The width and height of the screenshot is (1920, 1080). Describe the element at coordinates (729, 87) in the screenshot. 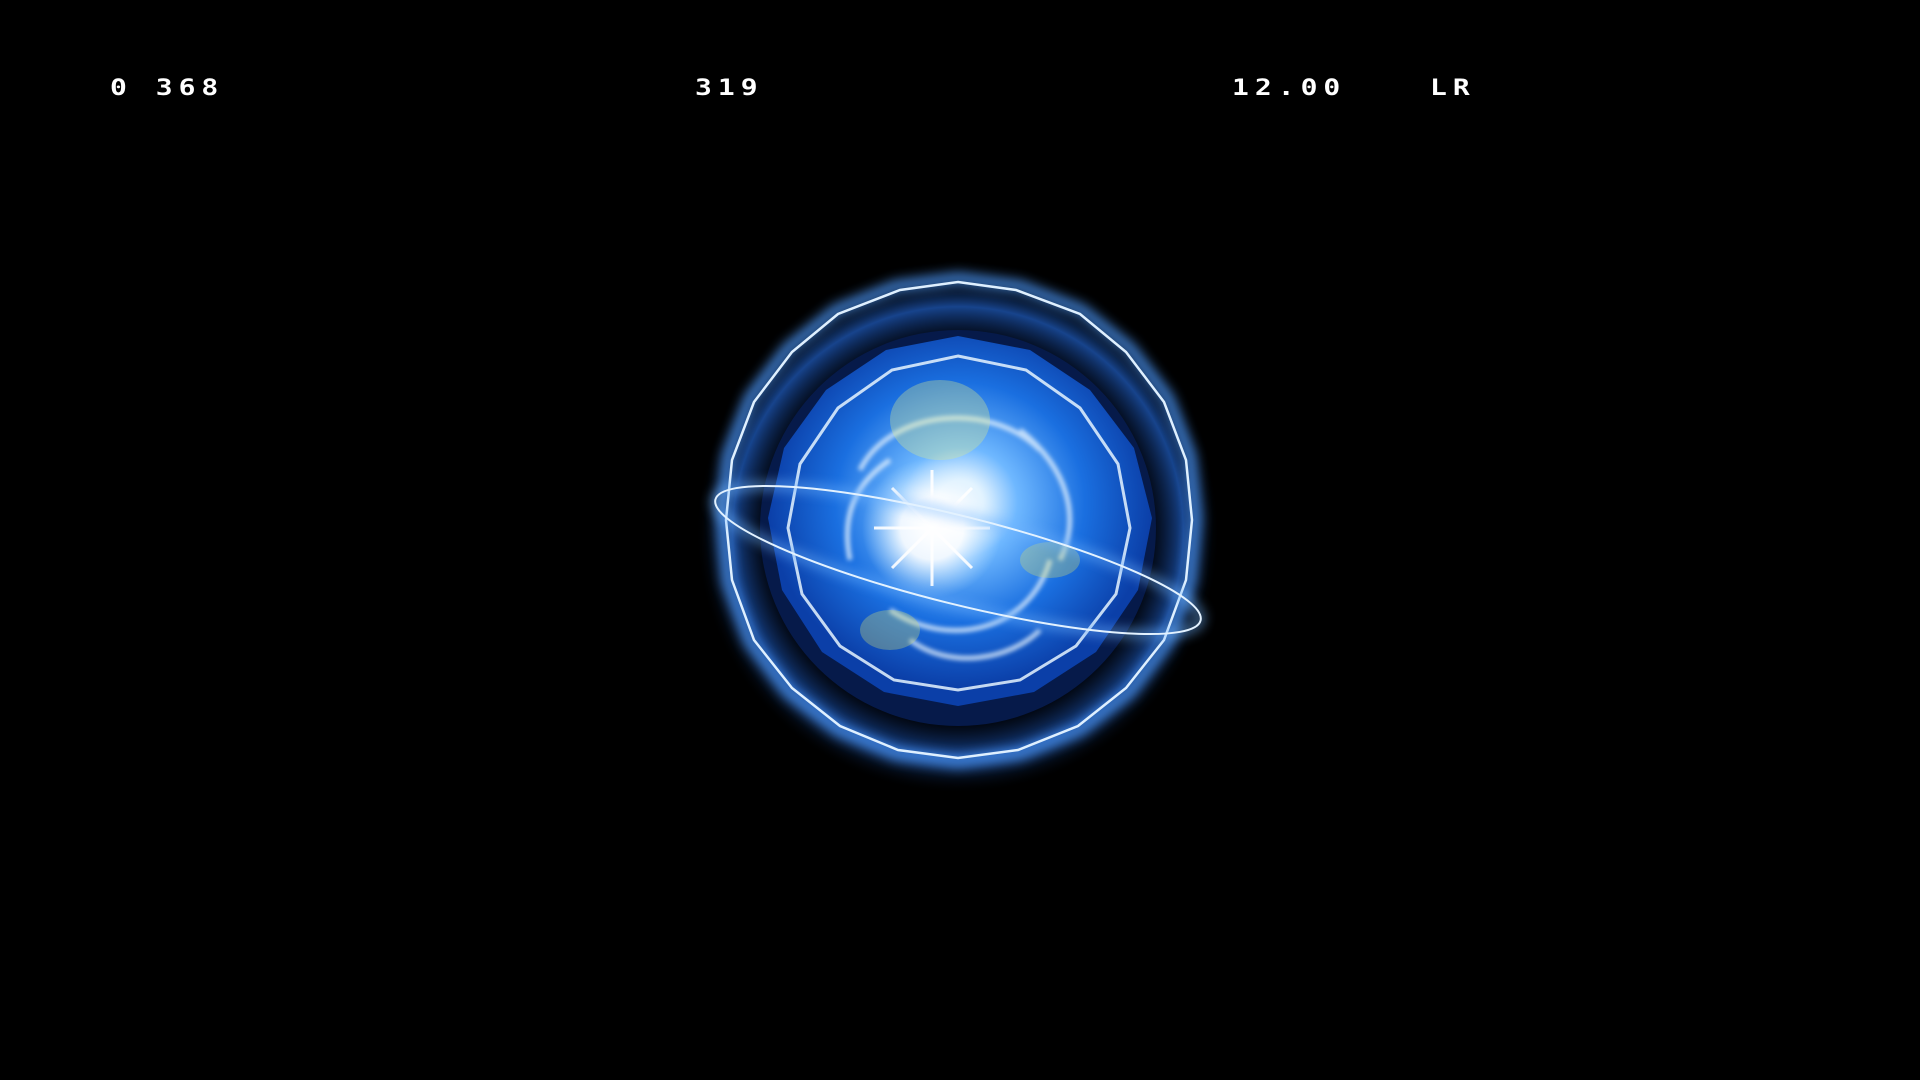

I see `hud-center-readout: 319` at that location.